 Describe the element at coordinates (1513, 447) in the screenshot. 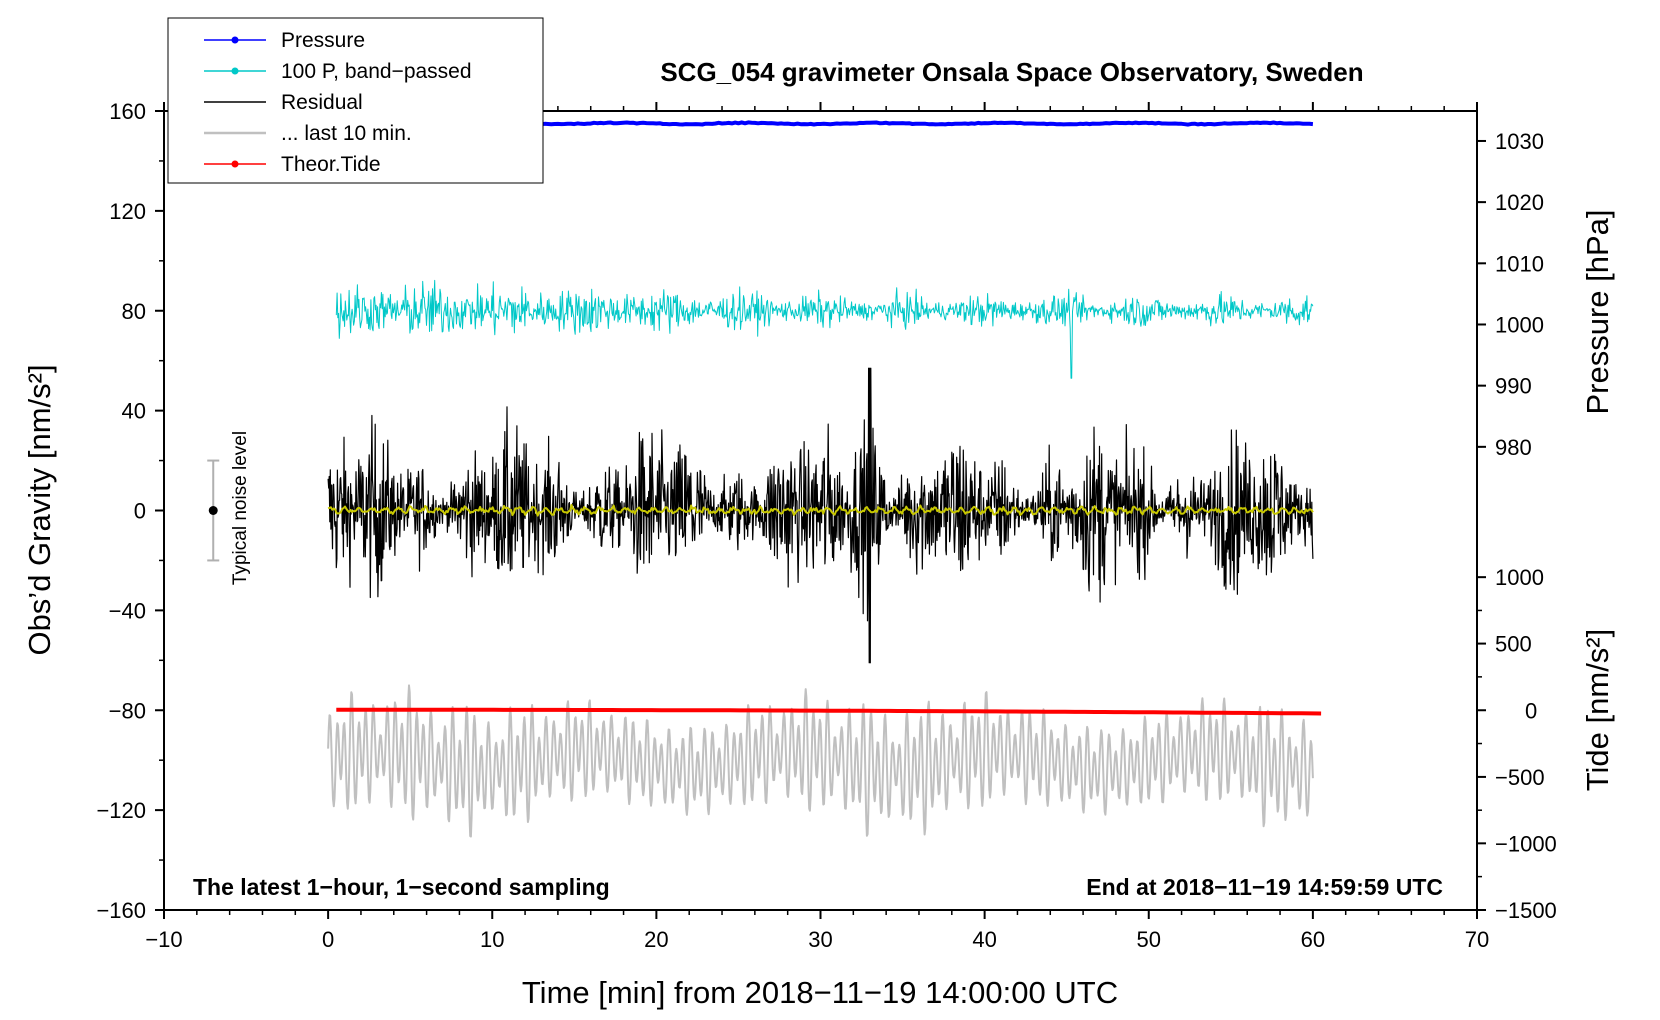

I see `pressure-tick-label: 980` at that location.